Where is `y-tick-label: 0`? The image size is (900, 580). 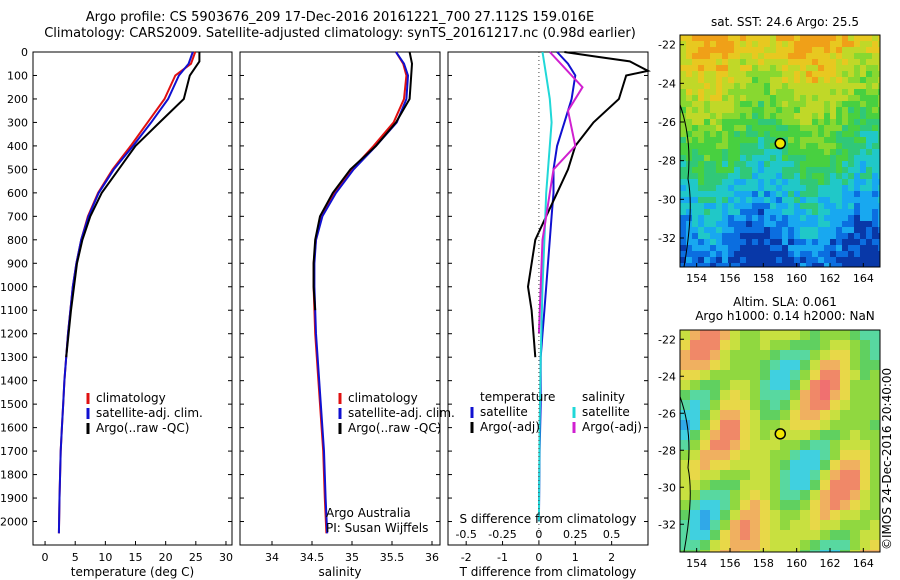 y-tick-label: 0 is located at coordinates (24, 52).